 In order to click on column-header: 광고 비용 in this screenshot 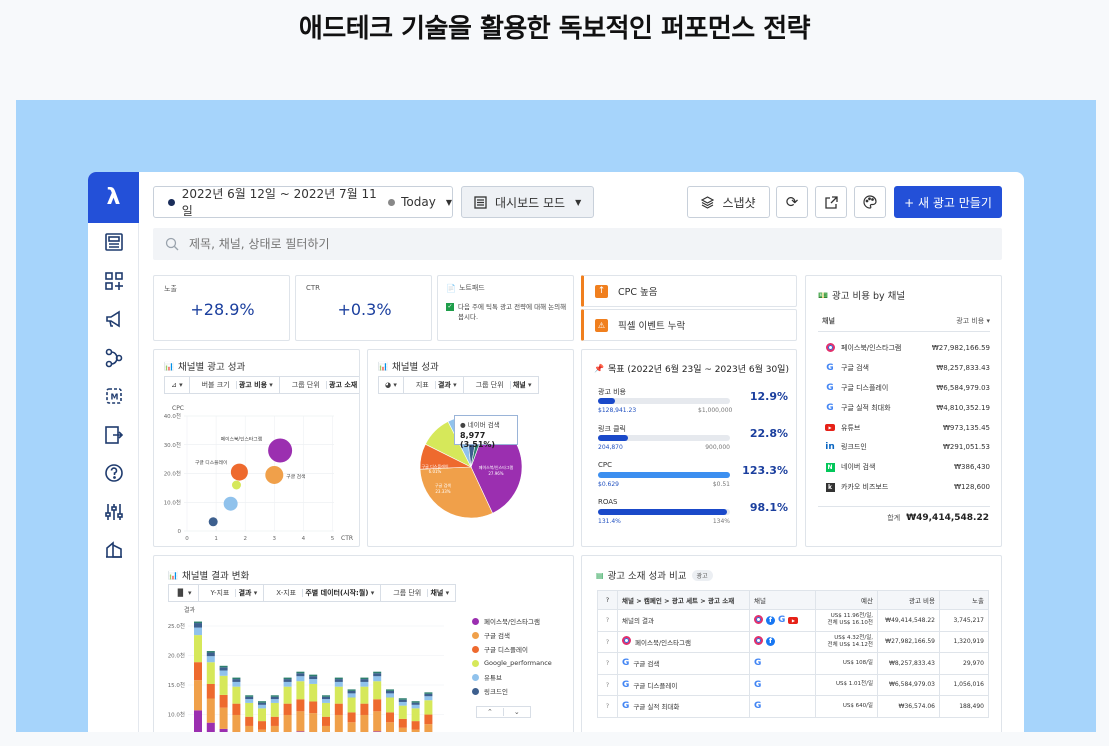, I will do `click(908, 600)`.